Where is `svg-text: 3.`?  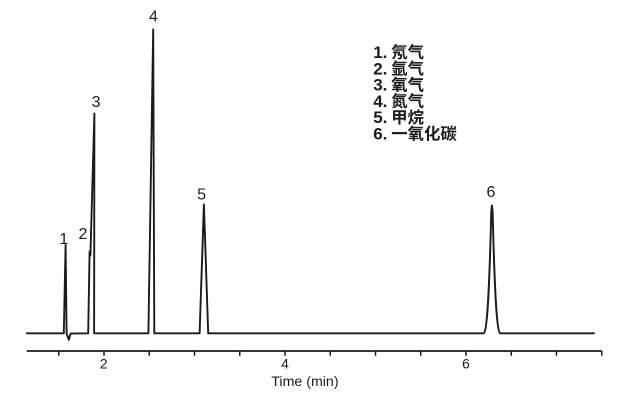
svg-text: 3. is located at coordinates (380, 85).